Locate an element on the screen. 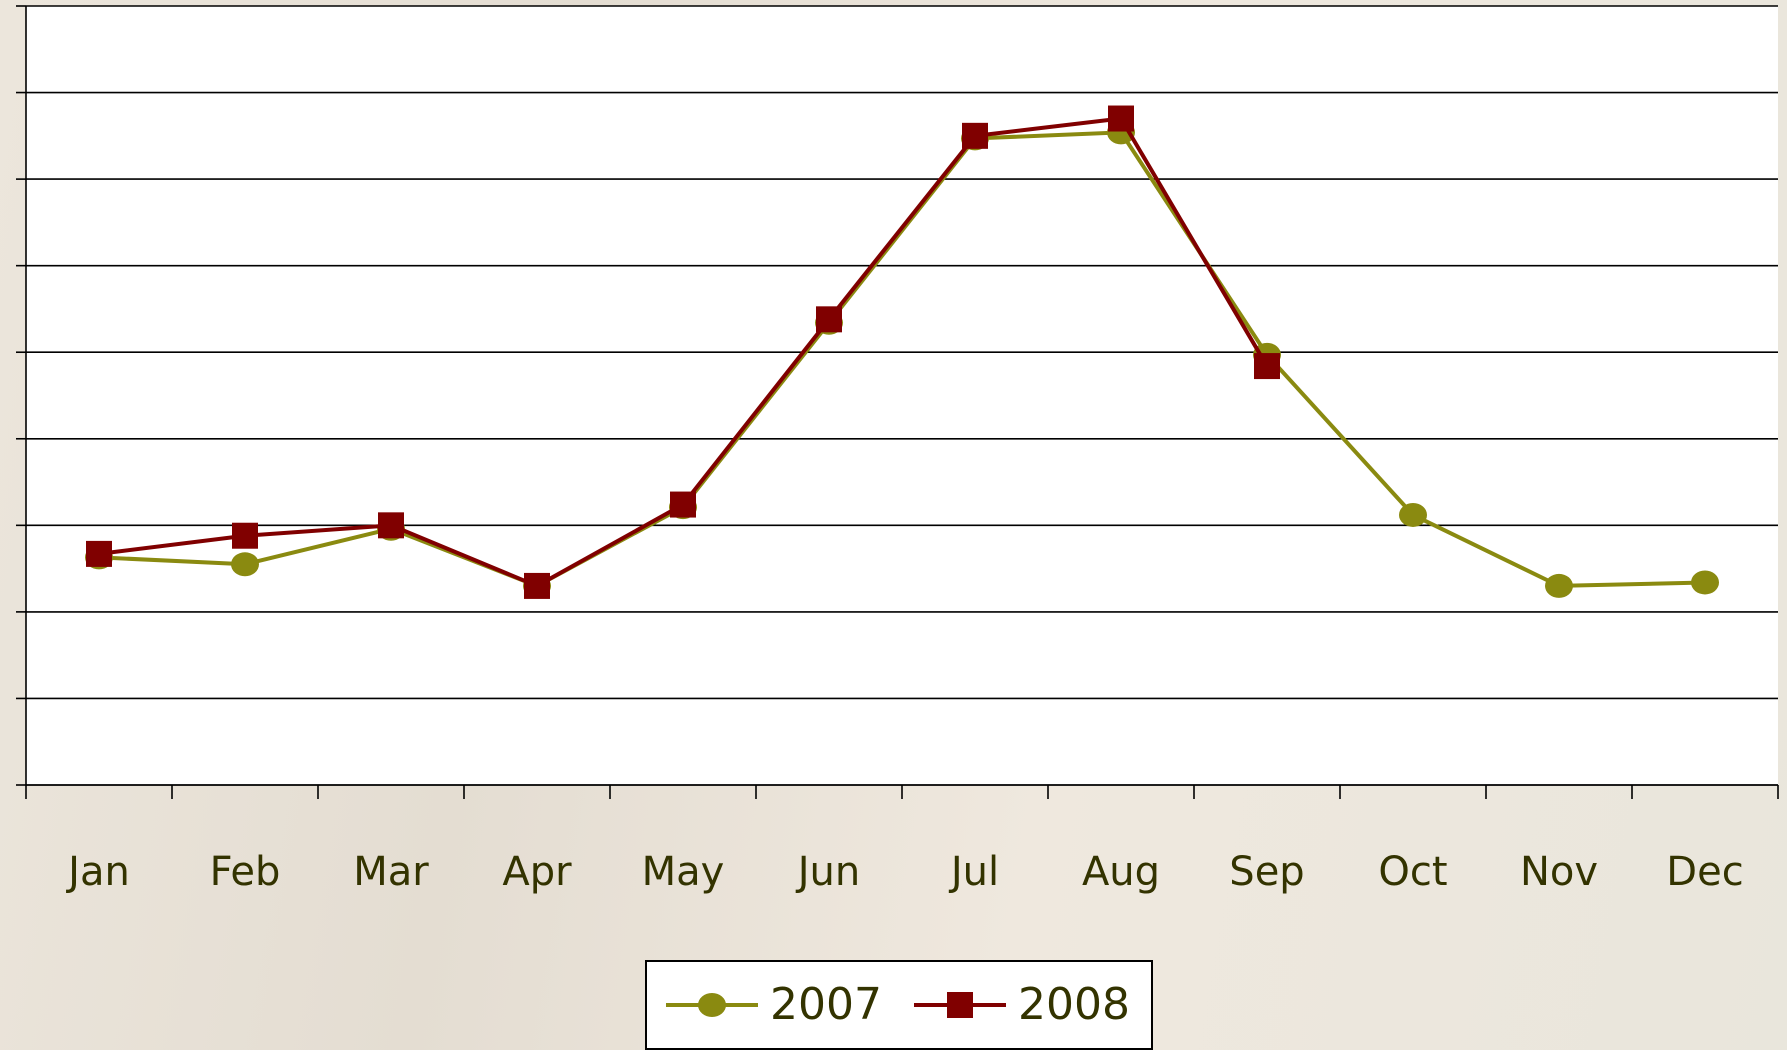 The height and width of the screenshot is (1050, 1787). x-tick-label: May is located at coordinates (683, 872).